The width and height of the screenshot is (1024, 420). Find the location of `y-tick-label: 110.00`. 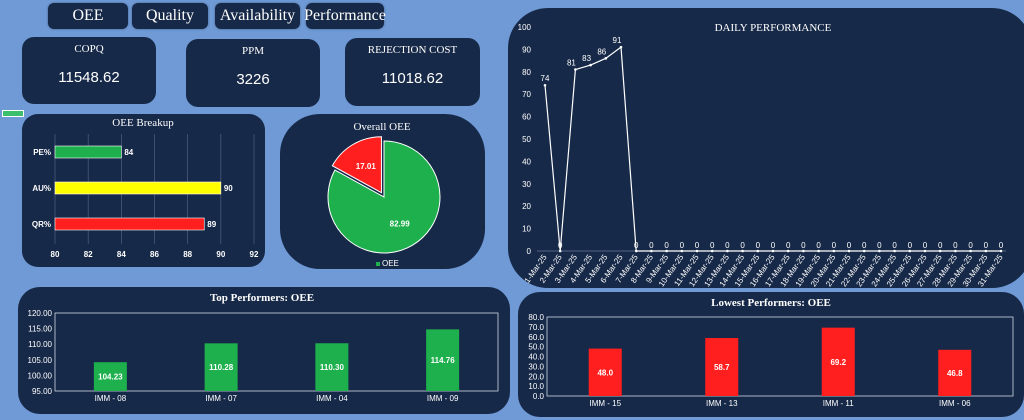

y-tick-label: 110.00 is located at coordinates (40, 344).